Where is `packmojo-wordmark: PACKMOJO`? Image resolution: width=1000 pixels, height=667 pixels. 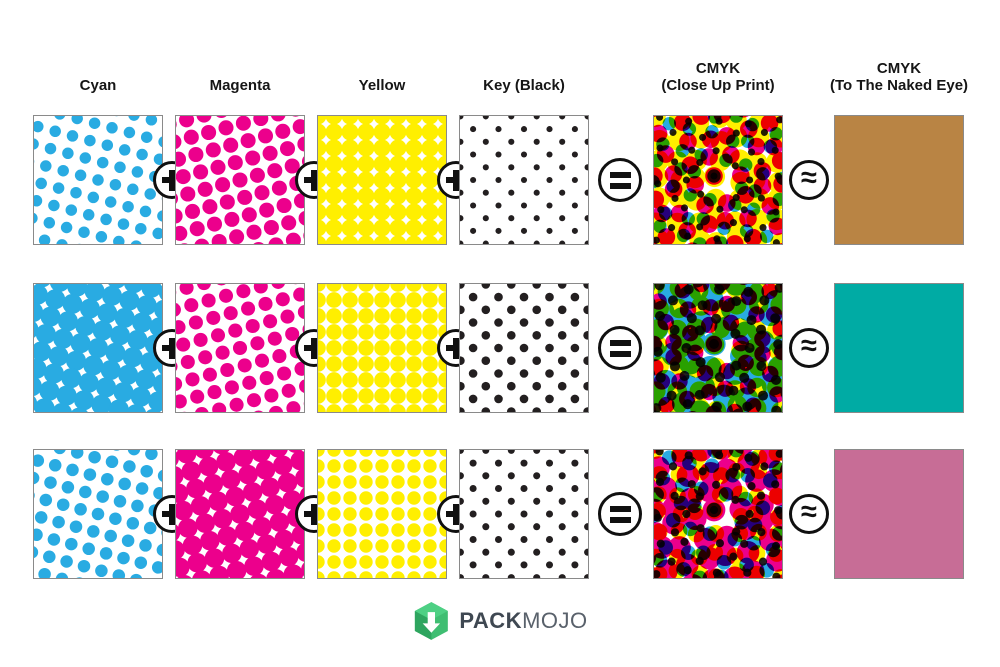
packmojo-wordmark: PACKMOJO is located at coordinates (523, 621).